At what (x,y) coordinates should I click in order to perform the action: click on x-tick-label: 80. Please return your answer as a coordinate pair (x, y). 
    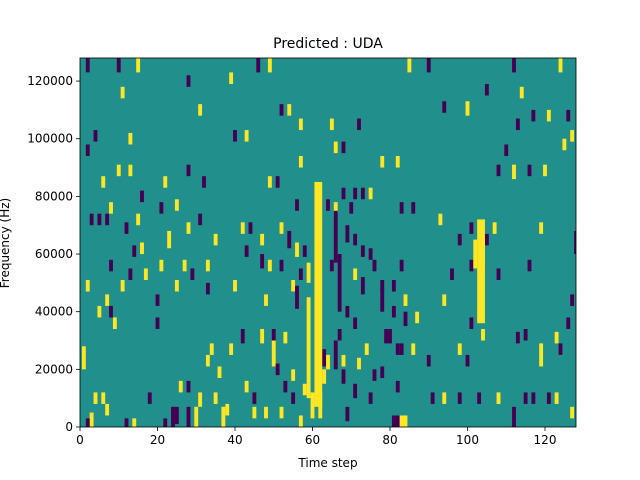
    Looking at the image, I should click on (389, 440).